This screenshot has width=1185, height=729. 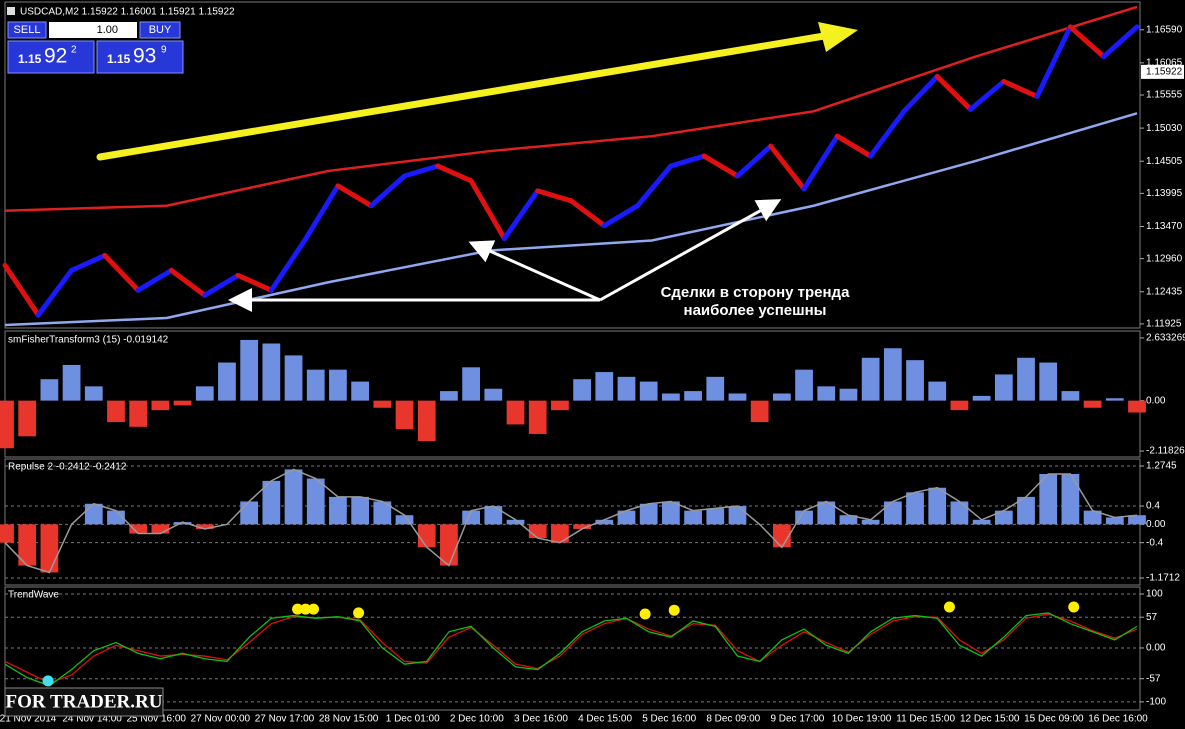 I want to click on x-tick-label: 3 Dec 16:00, so click(x=541, y=719).